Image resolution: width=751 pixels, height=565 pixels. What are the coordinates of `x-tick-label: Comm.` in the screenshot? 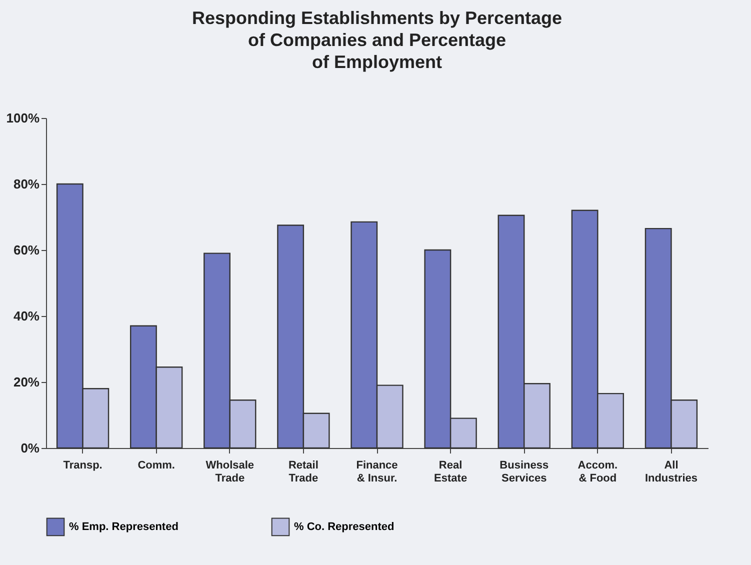 It's located at (156, 466).